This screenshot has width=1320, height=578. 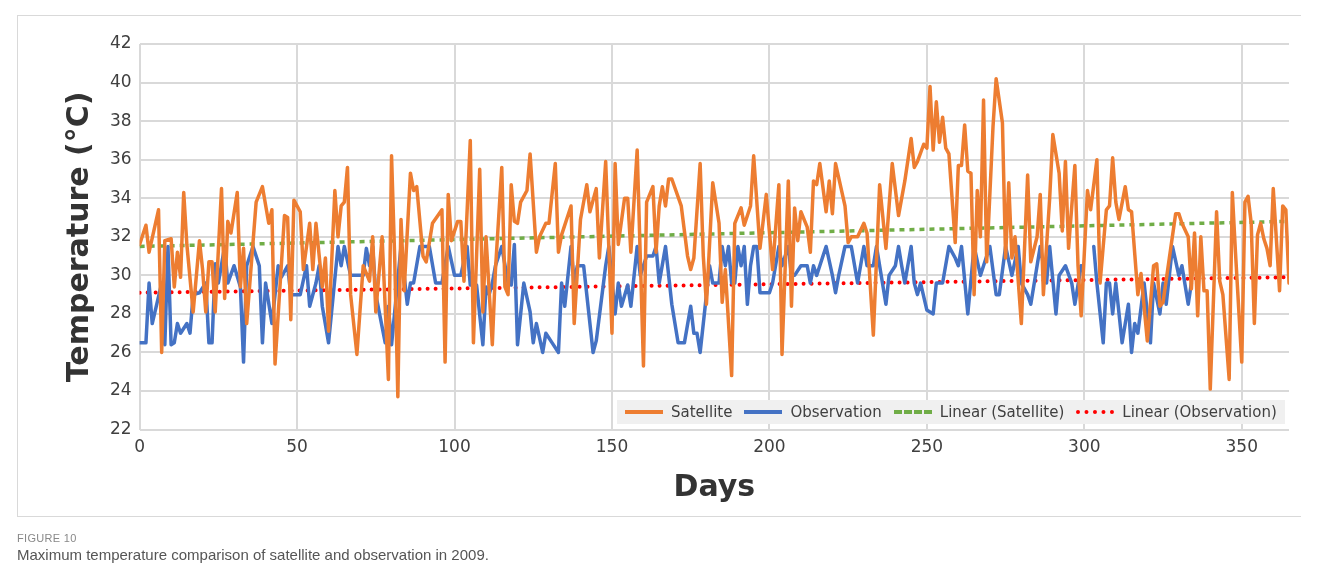 I want to click on x-tick-label: 250, so click(x=927, y=446).